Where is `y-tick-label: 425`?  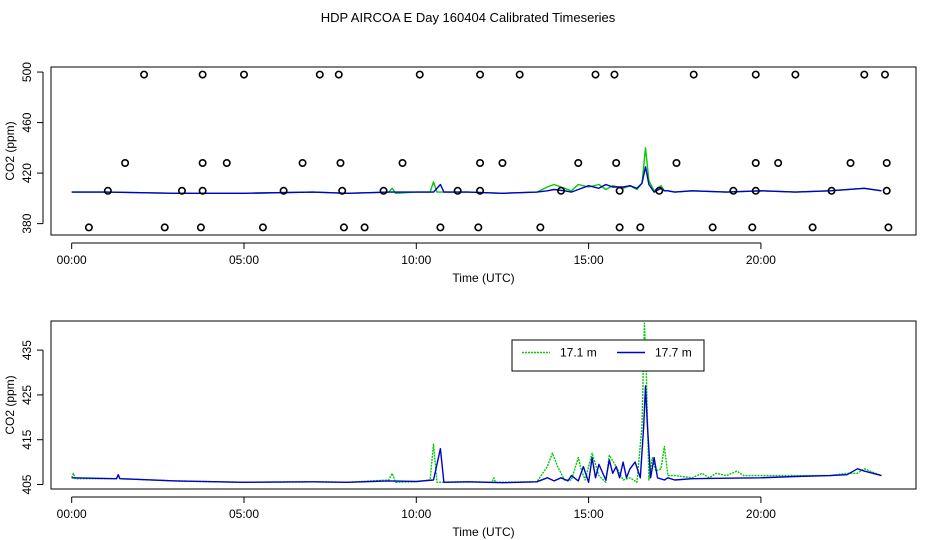
y-tick-label: 425 is located at coordinates (27, 395).